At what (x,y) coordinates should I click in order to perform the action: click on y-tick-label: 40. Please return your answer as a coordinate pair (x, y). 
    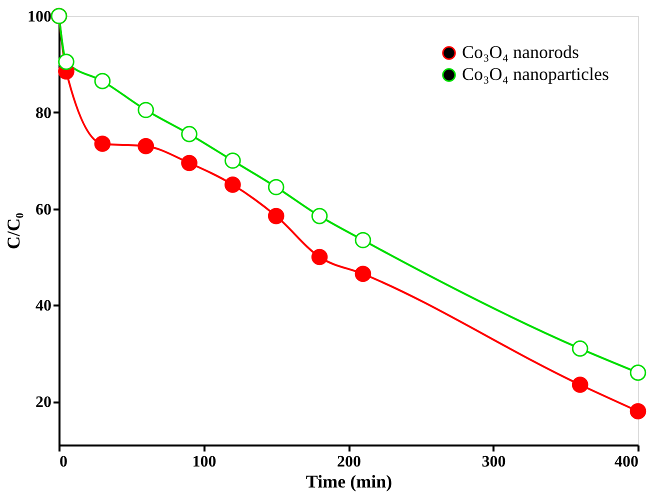
    Looking at the image, I should click on (44, 306).